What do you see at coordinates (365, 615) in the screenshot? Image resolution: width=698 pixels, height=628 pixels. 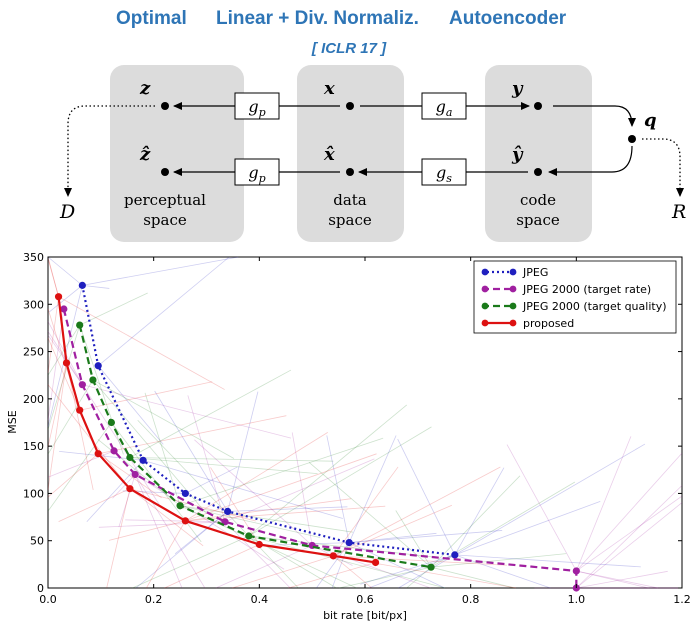 I see `x-axis-label: bit rate [bit/px]` at bounding box center [365, 615].